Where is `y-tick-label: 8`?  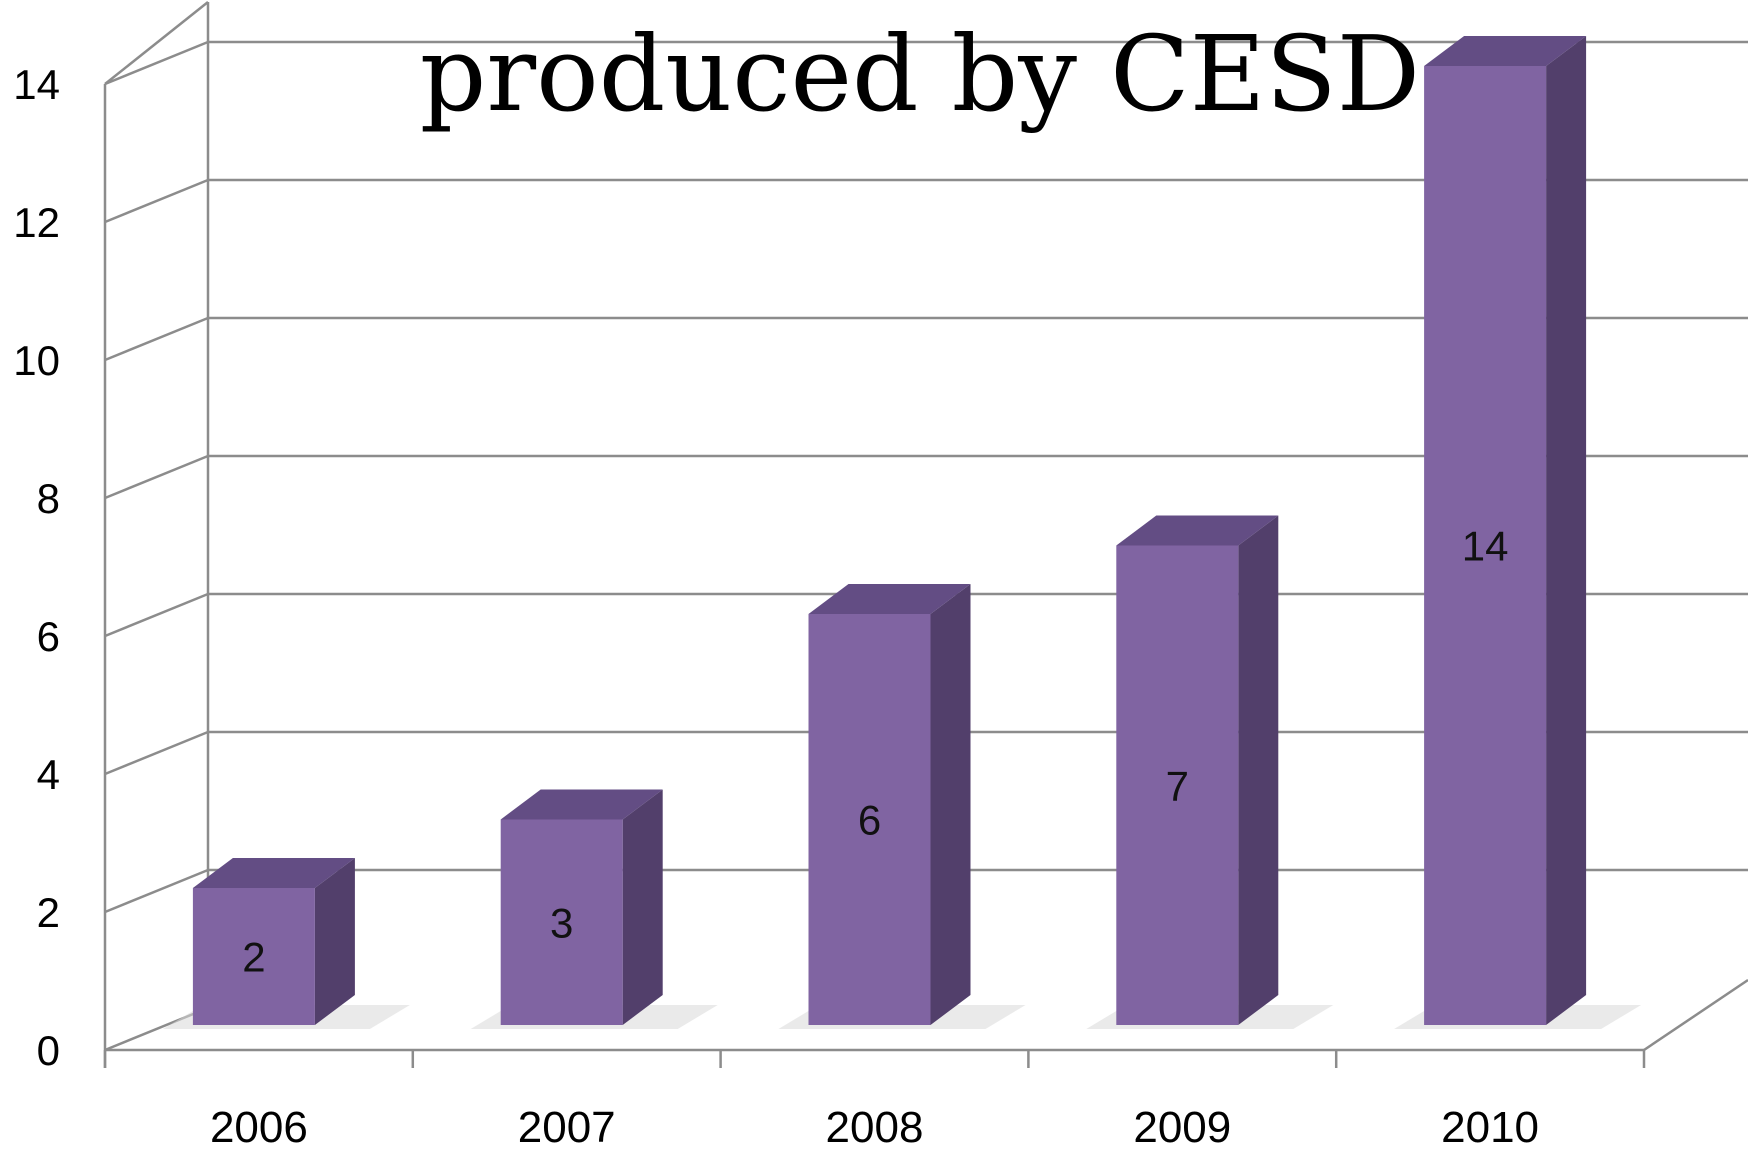
y-tick-label: 8 is located at coordinates (48, 498).